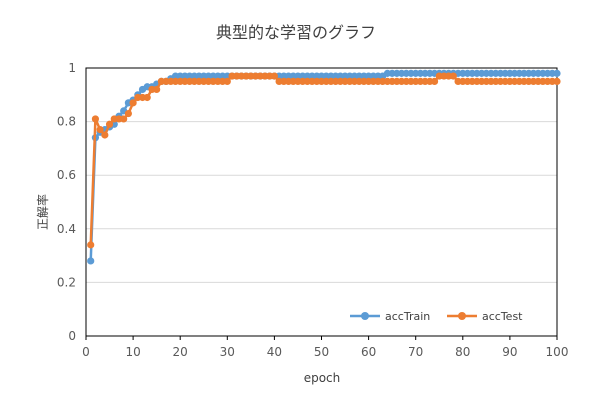 The height and width of the screenshot is (403, 593). What do you see at coordinates (66, 122) in the screenshot?
I see `y-tick-label-4: 0.8` at bounding box center [66, 122].